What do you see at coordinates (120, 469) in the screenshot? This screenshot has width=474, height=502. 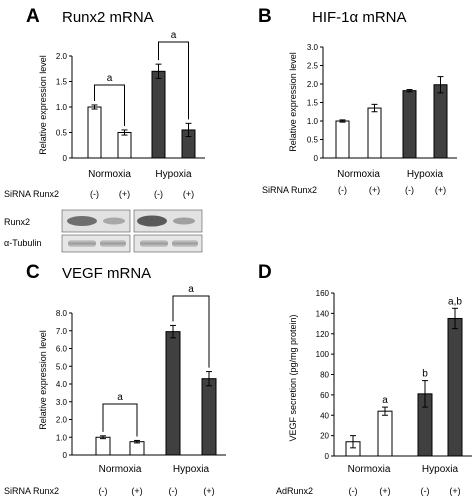 I see `panel-c-group-label: Normoxia` at bounding box center [120, 469].